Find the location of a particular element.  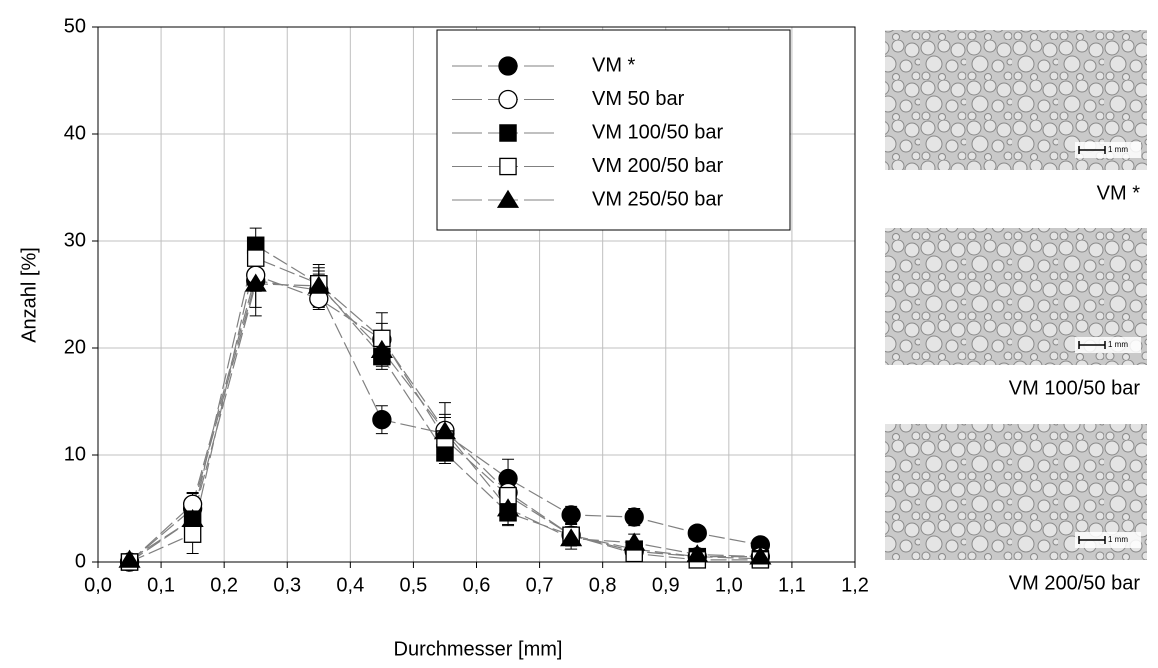

y-tick-label: 10 is located at coordinates (75, 454).